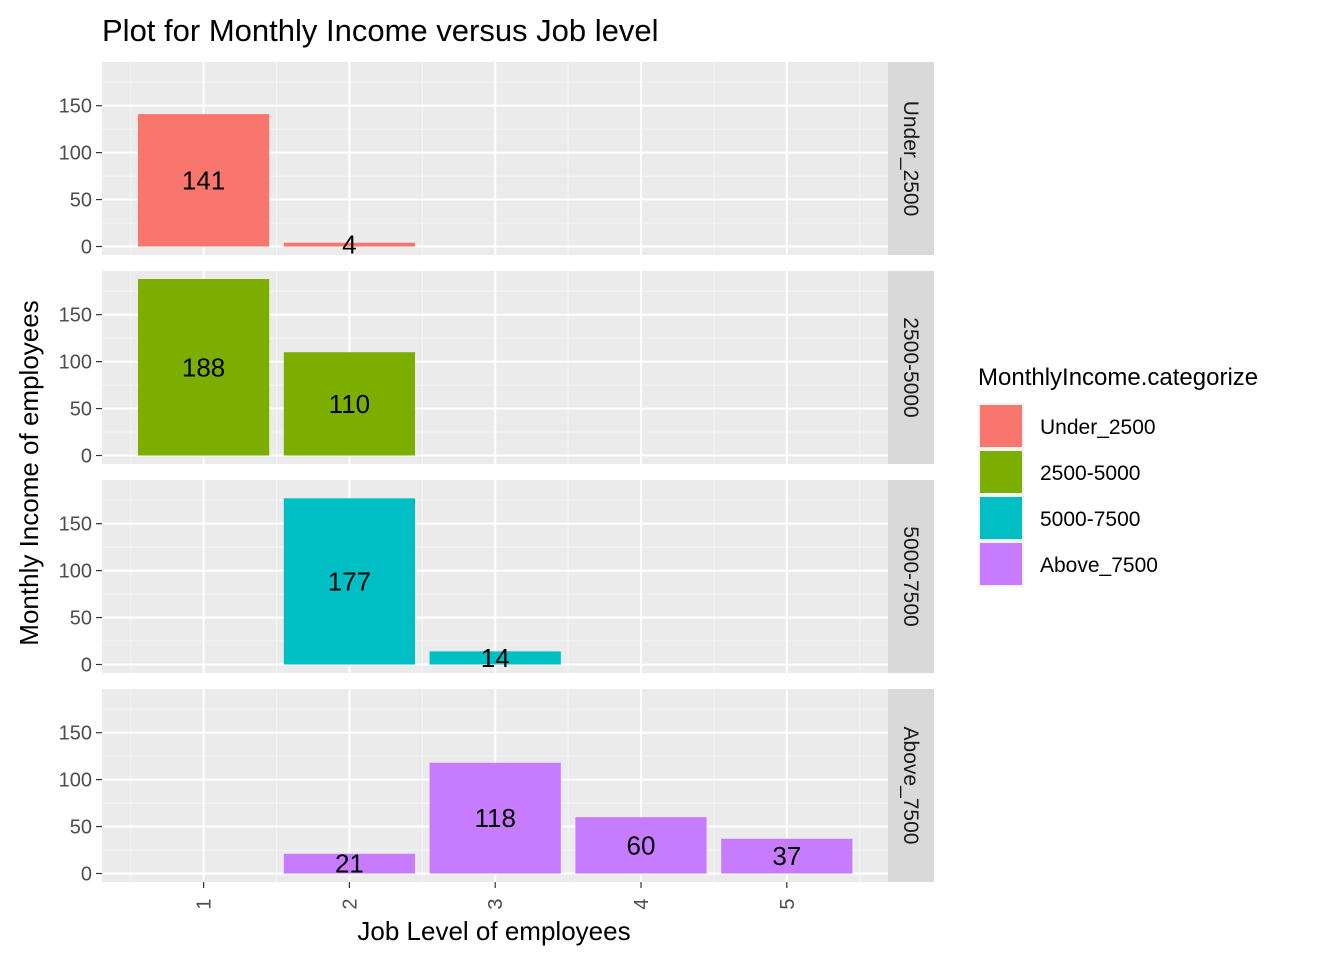  What do you see at coordinates (1090, 519) in the screenshot?
I see `legend-entry-label: 5000-7500` at bounding box center [1090, 519].